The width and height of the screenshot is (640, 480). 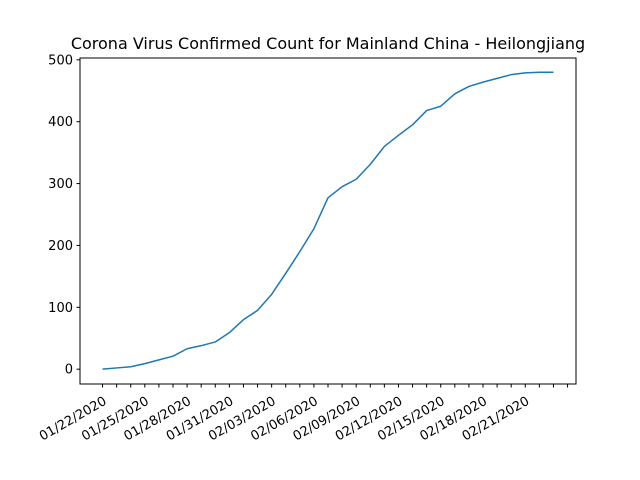 I want to click on y-tick-label: 300, so click(x=60, y=184).